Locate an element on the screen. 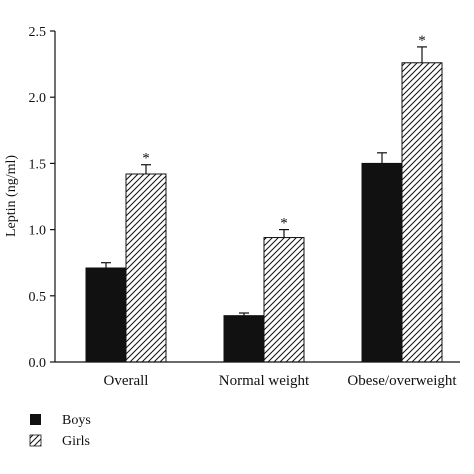  y-tick-label: 1.5 is located at coordinates (38, 164).